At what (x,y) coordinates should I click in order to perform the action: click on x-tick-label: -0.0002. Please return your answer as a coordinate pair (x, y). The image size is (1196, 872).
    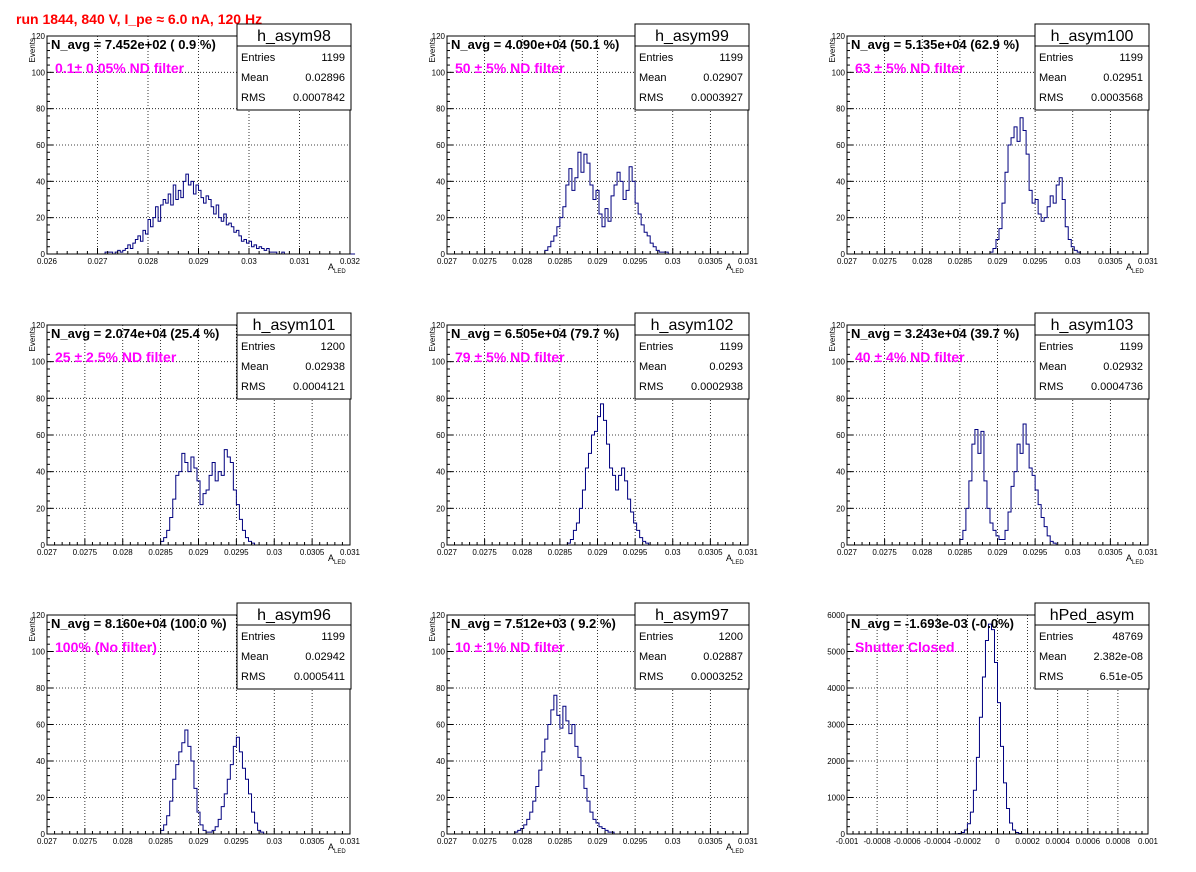
    Looking at the image, I should click on (968, 841).